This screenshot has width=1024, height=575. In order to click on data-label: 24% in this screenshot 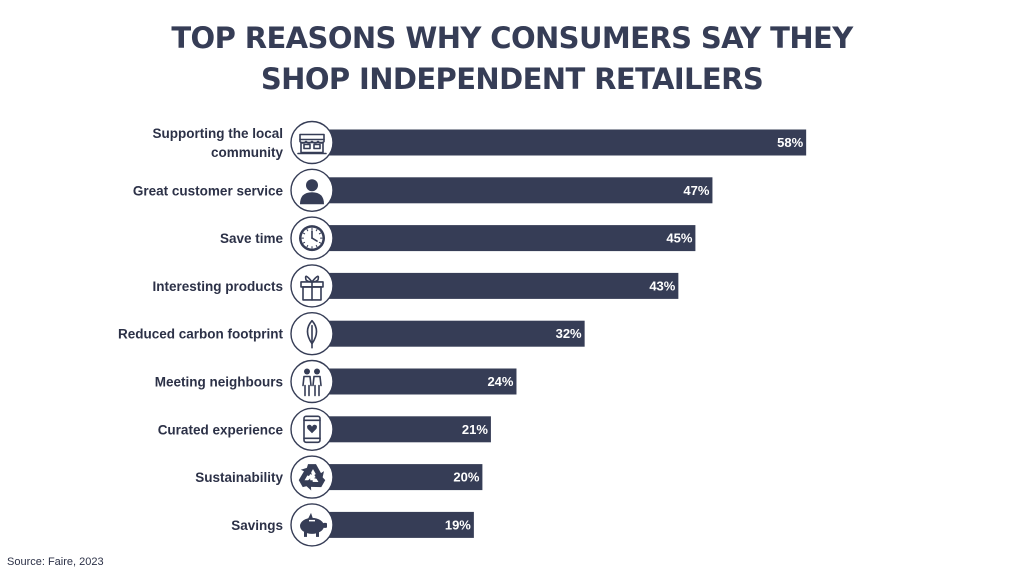, I will do `click(500, 381)`.